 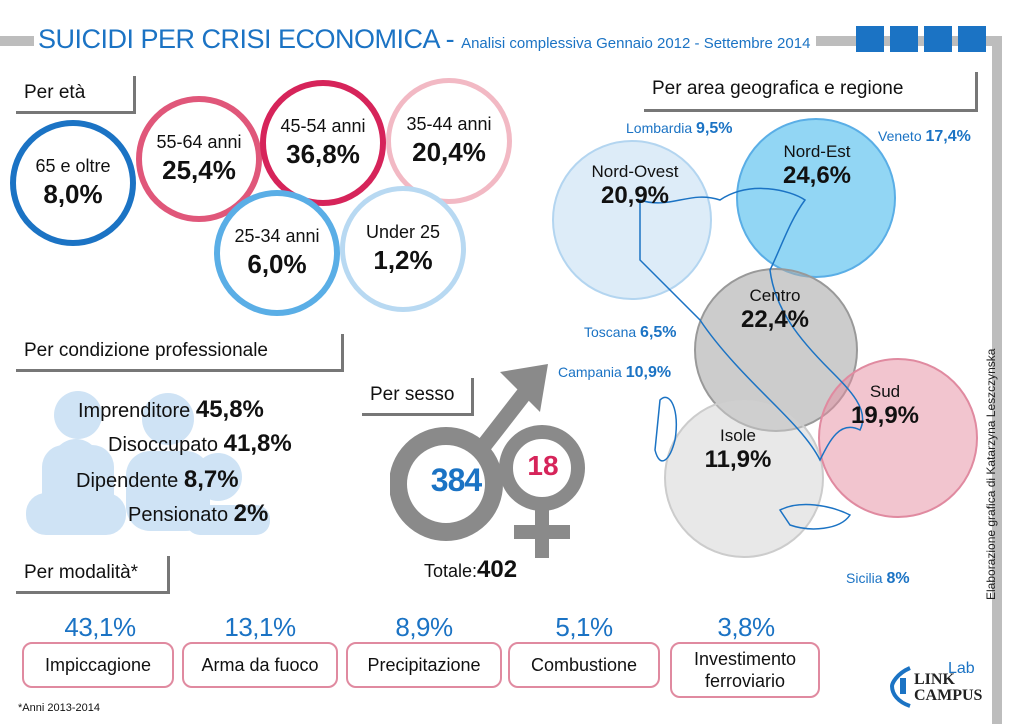 What do you see at coordinates (775, 309) in the screenshot?
I see `area-centro: Centro 22,4%` at bounding box center [775, 309].